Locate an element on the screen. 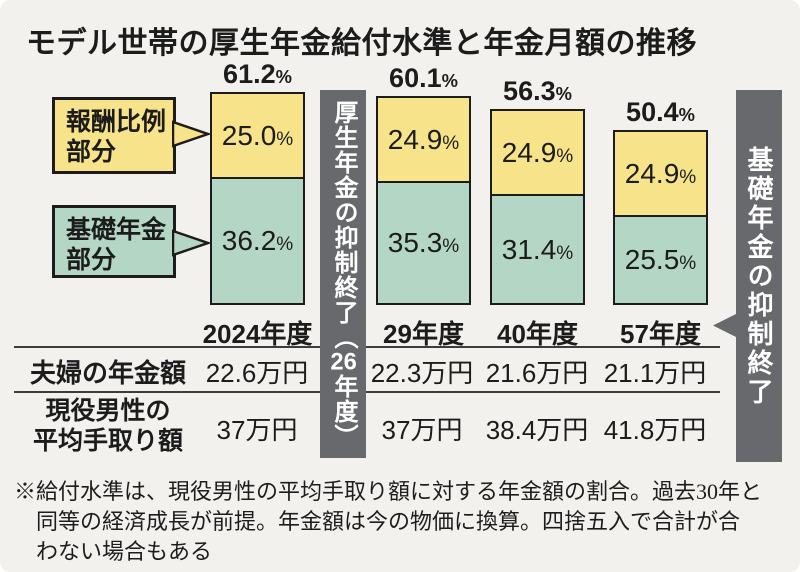  bar-year-label: 2024年度 is located at coordinates (257, 334).